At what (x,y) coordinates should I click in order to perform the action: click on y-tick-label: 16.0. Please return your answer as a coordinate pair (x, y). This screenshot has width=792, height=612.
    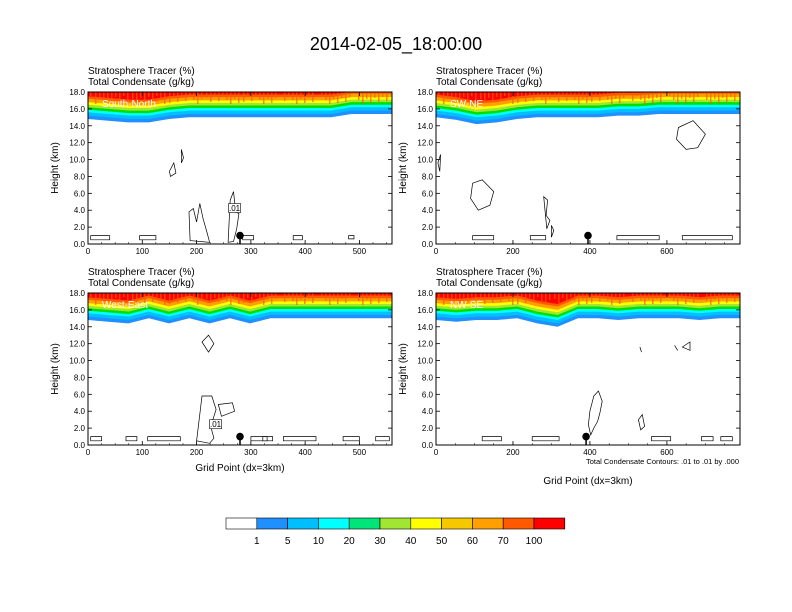
    Looking at the image, I should click on (425, 109).